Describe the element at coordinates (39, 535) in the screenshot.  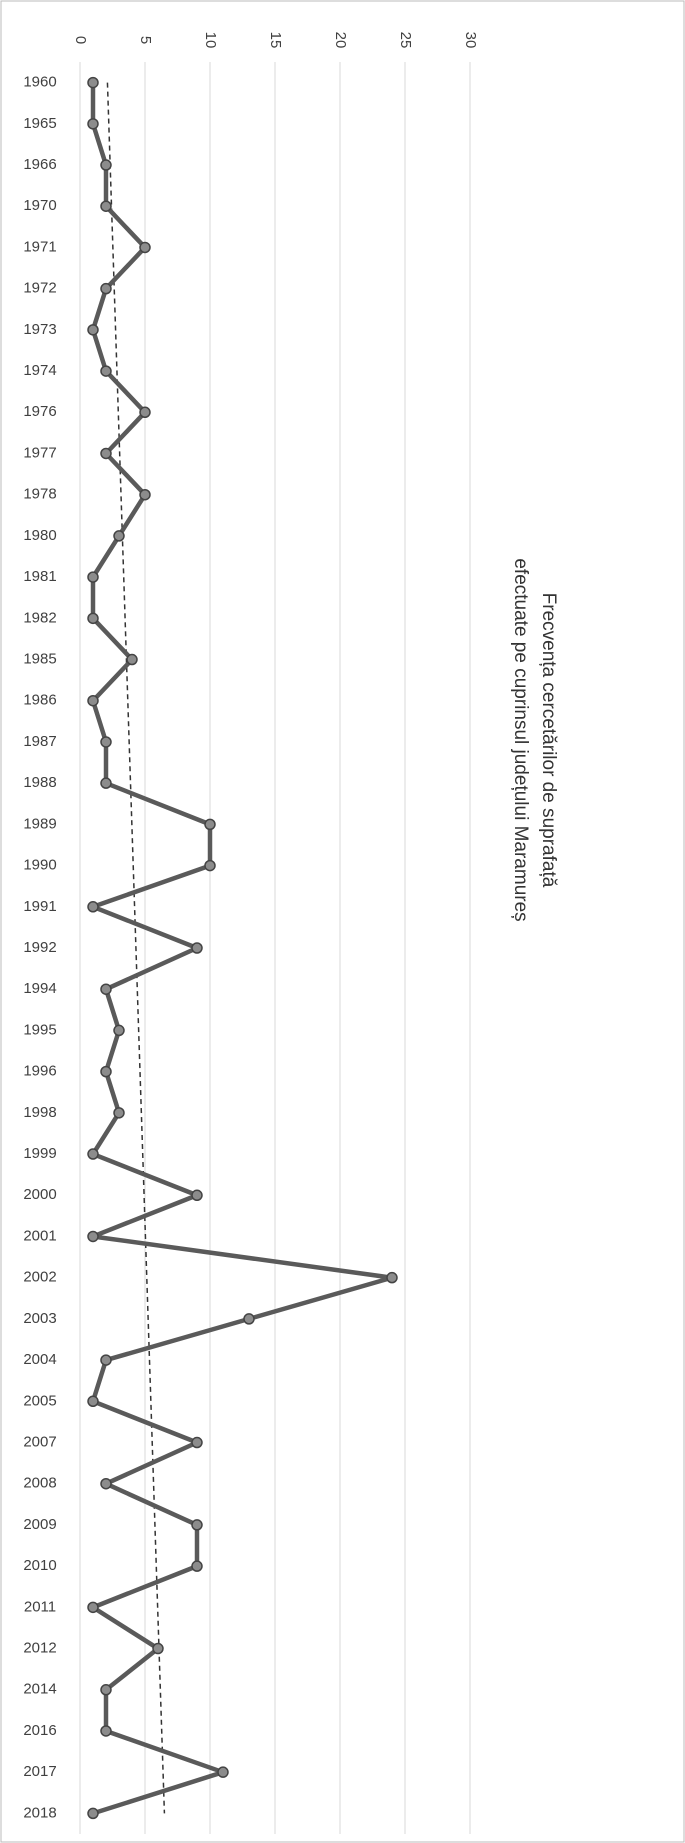
I see `x-tick-label: 1980` at that location.